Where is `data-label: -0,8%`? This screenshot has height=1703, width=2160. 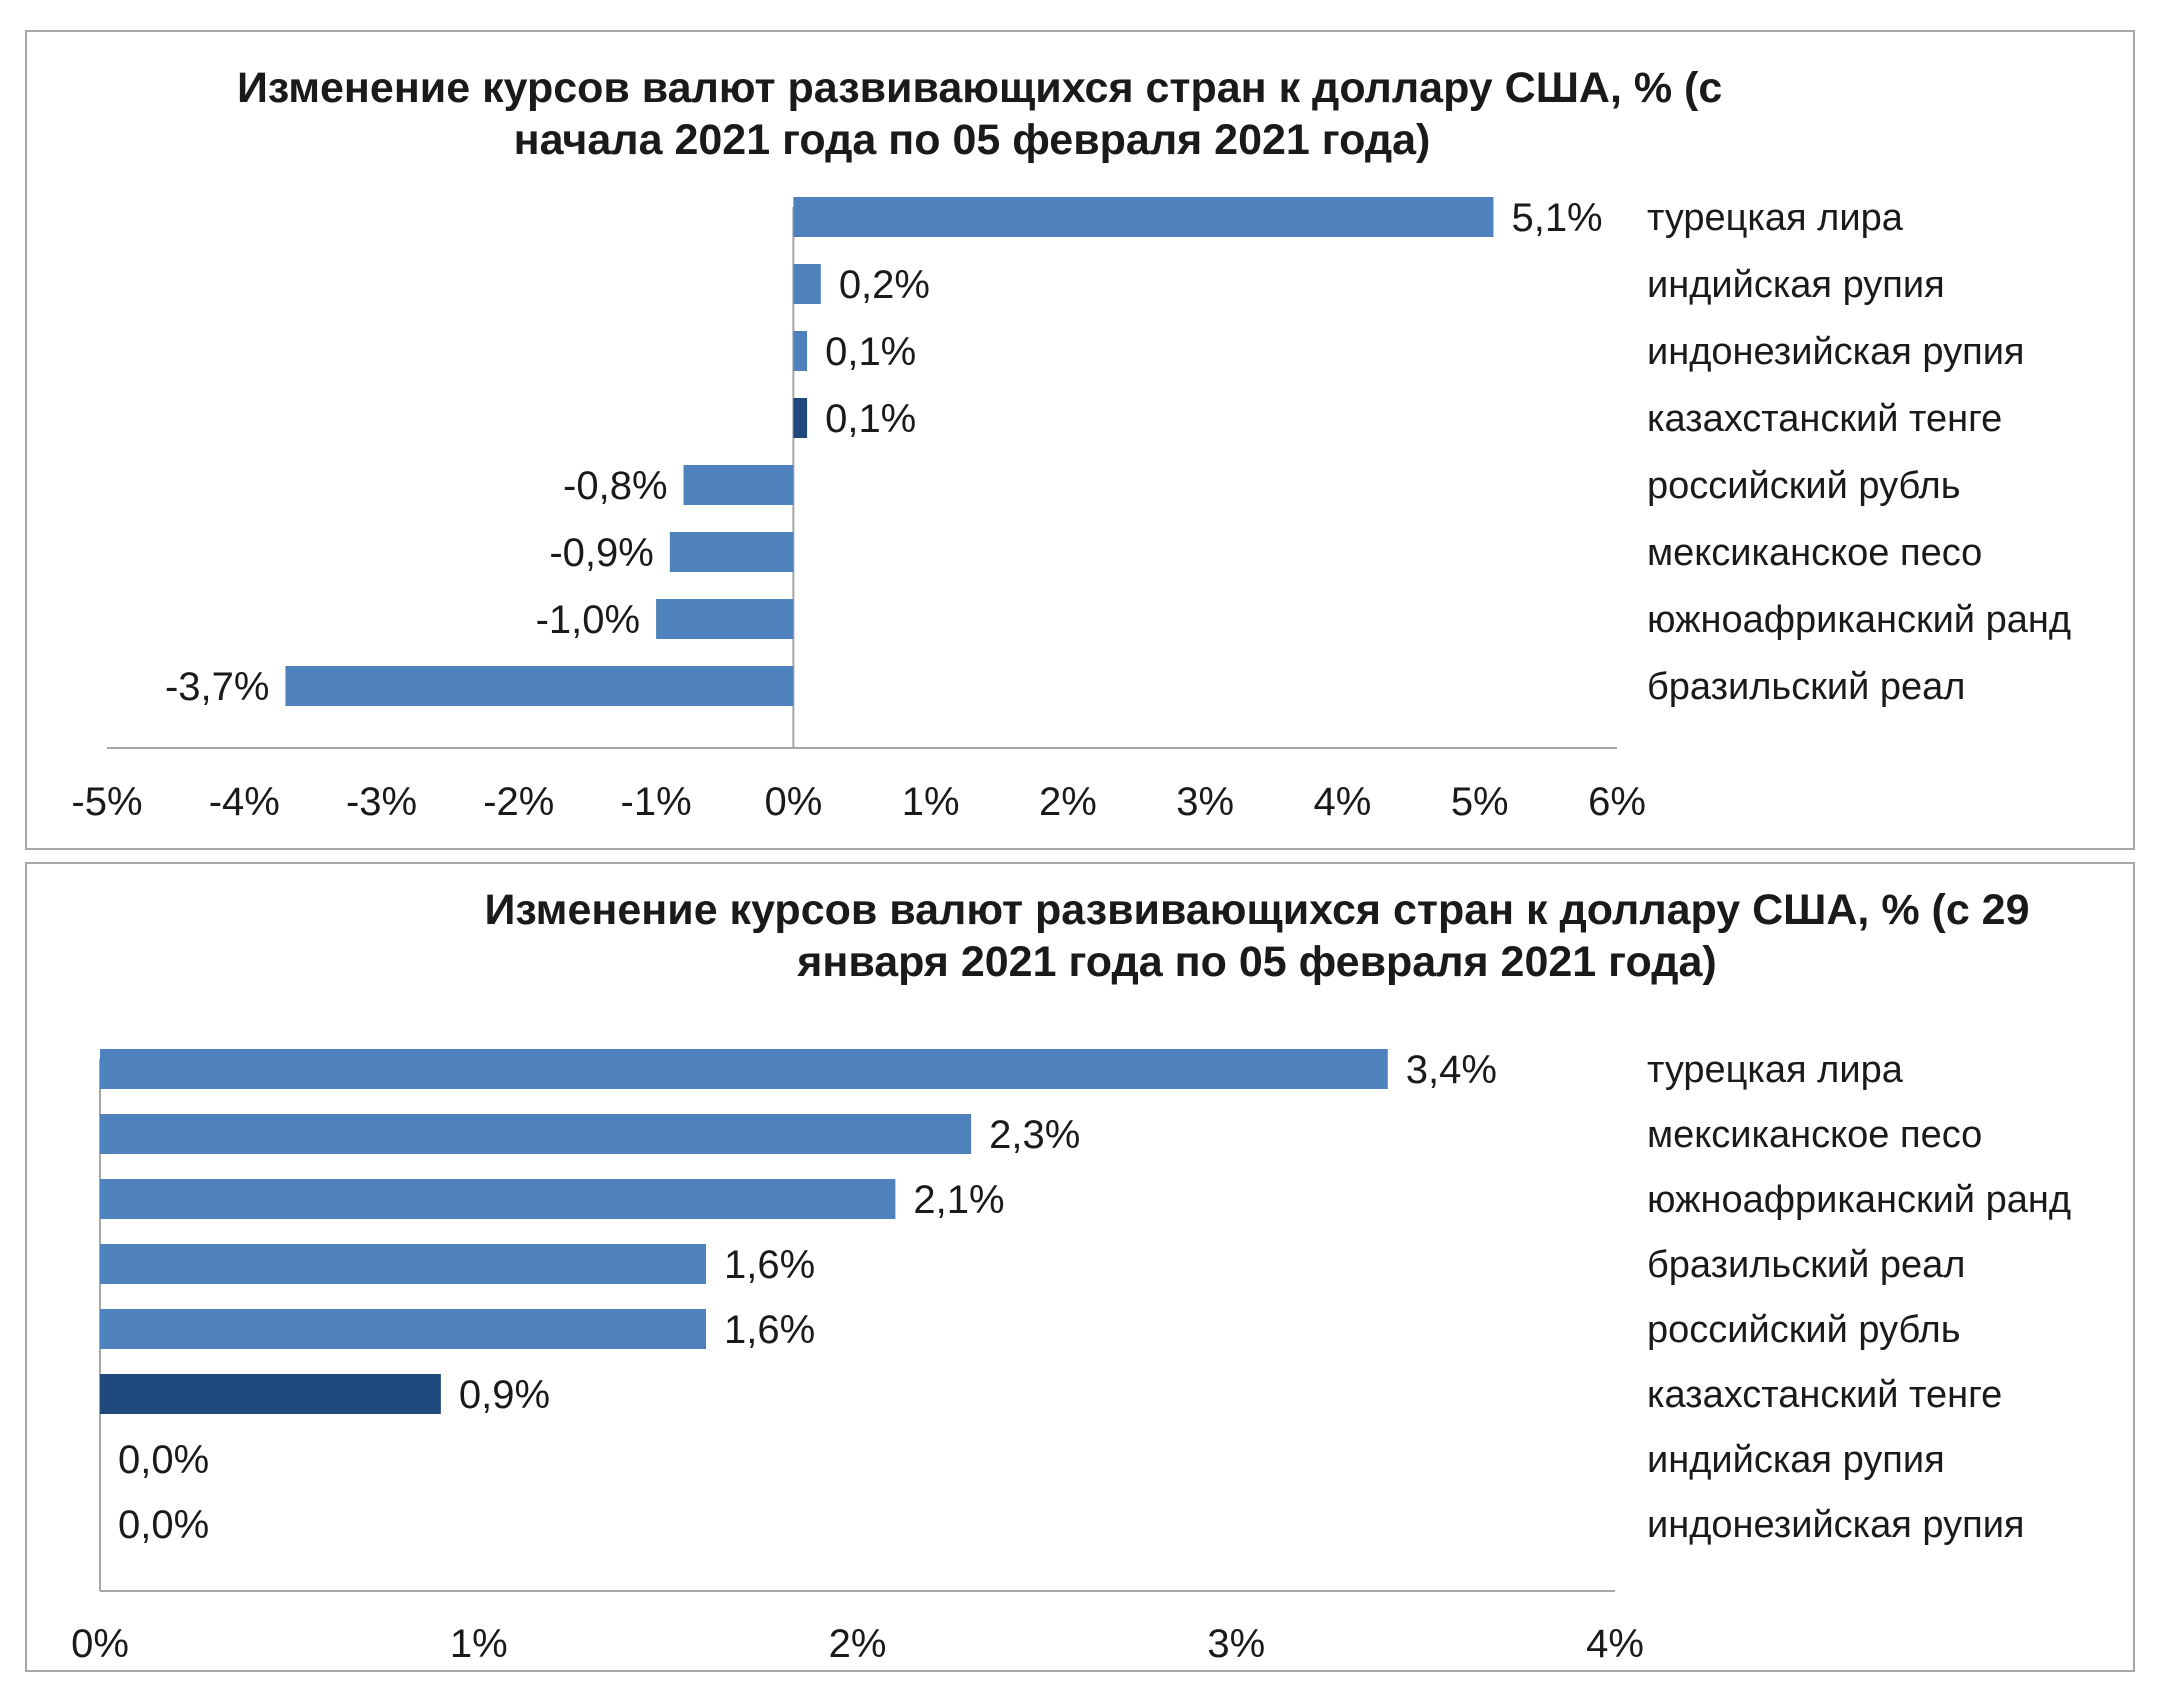 data-label: -0,8% is located at coordinates (615, 486).